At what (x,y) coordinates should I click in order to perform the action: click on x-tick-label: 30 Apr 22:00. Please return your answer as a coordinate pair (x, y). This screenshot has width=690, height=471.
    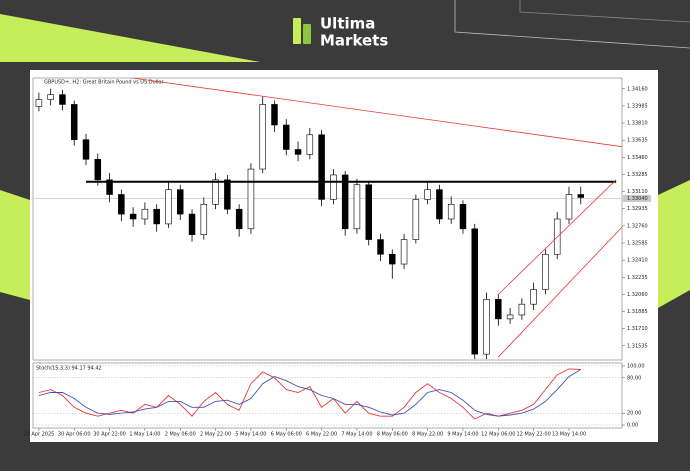
    Looking at the image, I should click on (109, 435).